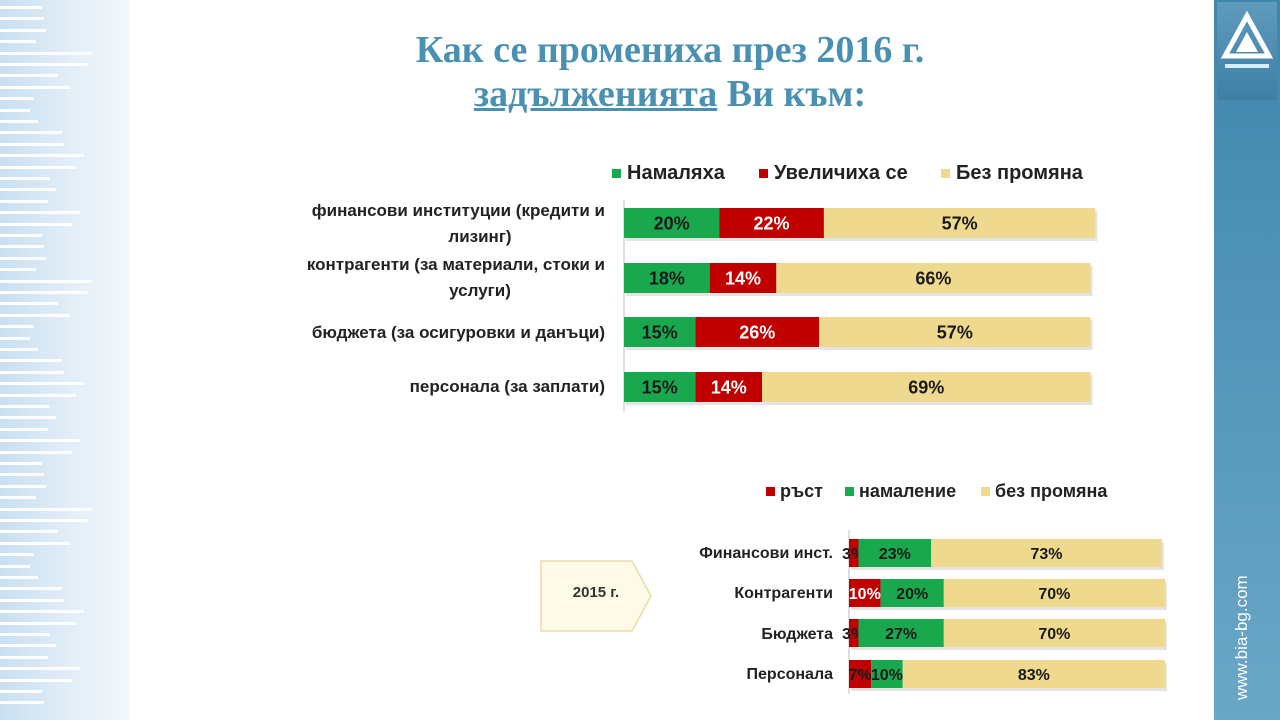 This screenshot has height=720, width=1280. I want to click on title-line-2: задълженията Ви към:, so click(670, 94).